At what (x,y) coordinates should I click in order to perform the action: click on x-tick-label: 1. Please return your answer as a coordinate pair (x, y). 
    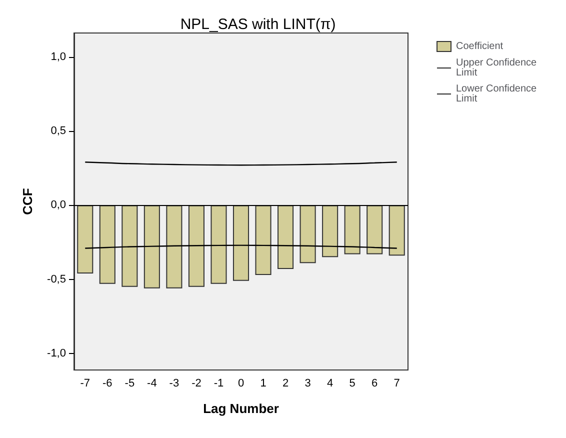
    Looking at the image, I should click on (263, 384).